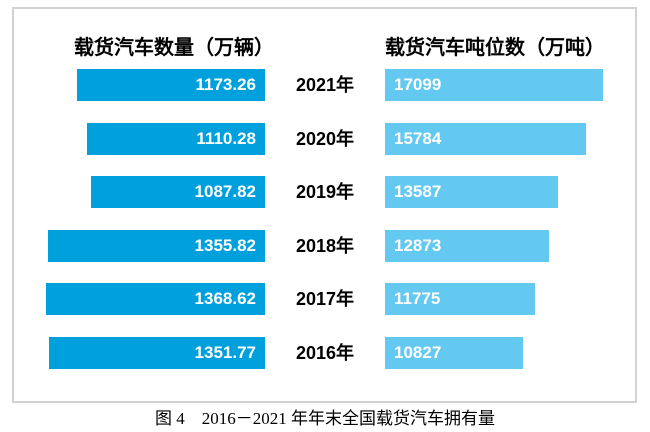 The width and height of the screenshot is (650, 432). I want to click on year-label: 2018年, so click(325, 245).